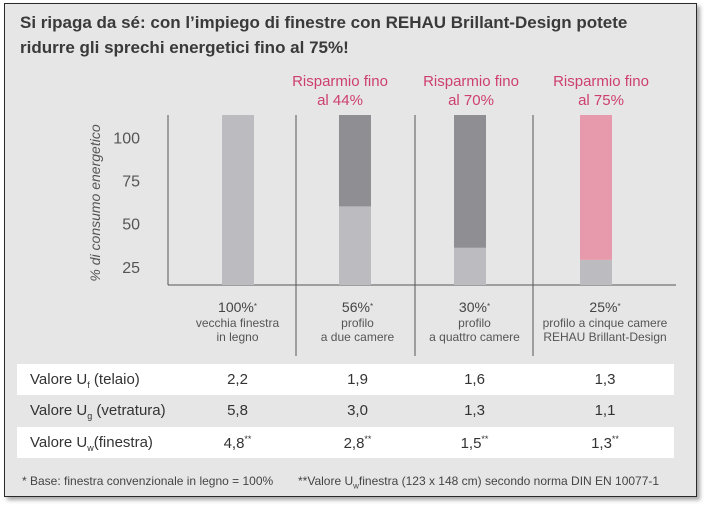 This screenshot has width=704, height=505. Describe the element at coordinates (471, 81) in the screenshot. I see `savings-label-2-0: Risparmio fino` at that location.